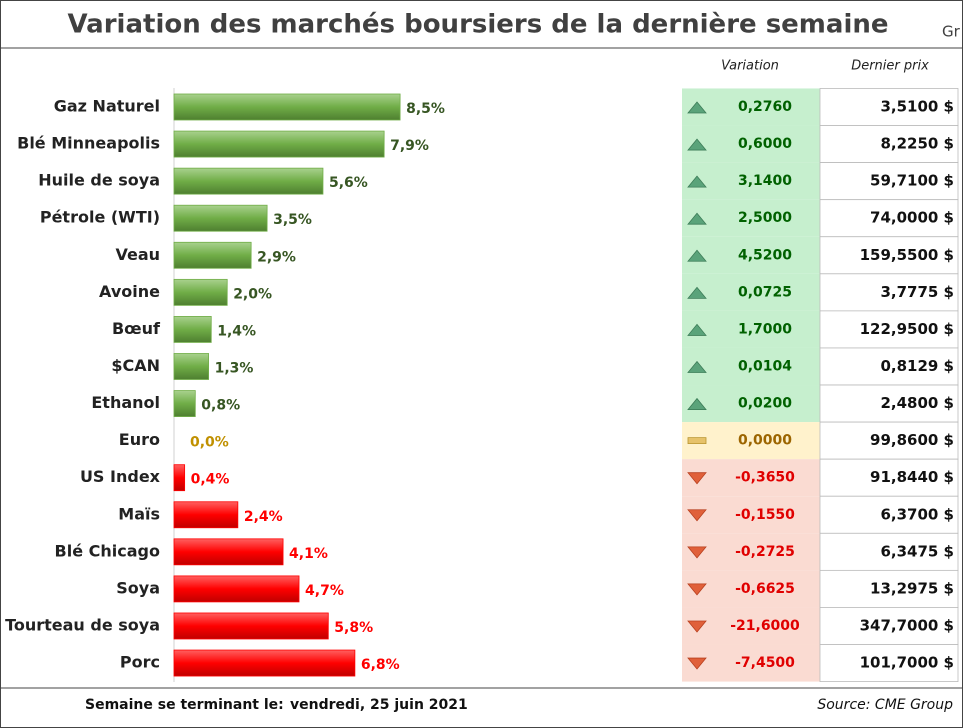 Image resolution: width=963 pixels, height=728 pixels. Describe the element at coordinates (137, 254) in the screenshot. I see `category-label: Veau` at that location.